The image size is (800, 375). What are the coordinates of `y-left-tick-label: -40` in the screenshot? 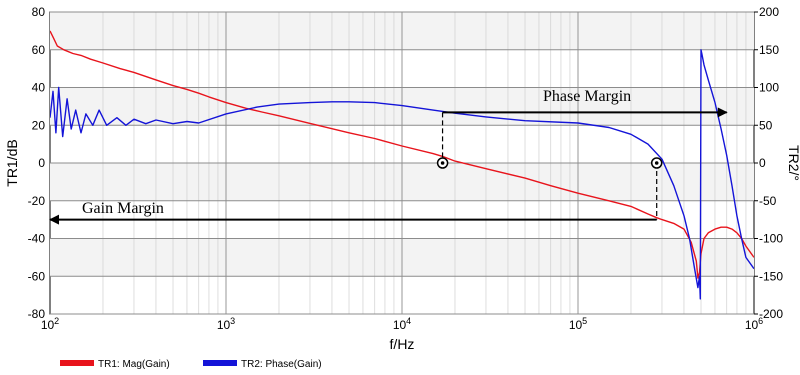 It's located at (37, 239).